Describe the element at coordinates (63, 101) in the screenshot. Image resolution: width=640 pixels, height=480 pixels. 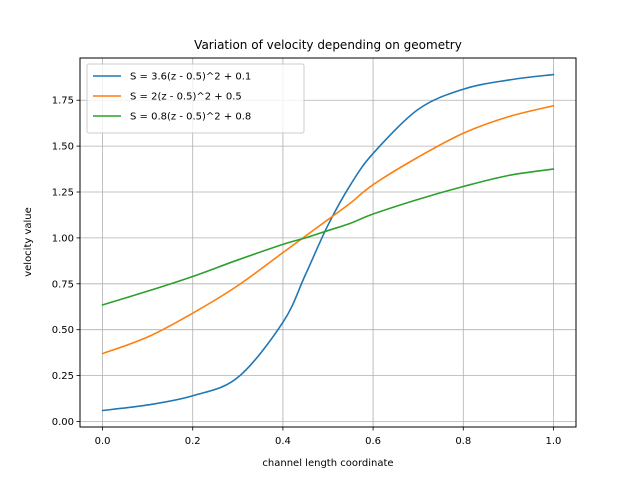
I see `y-tick-label: 1.75` at that location.